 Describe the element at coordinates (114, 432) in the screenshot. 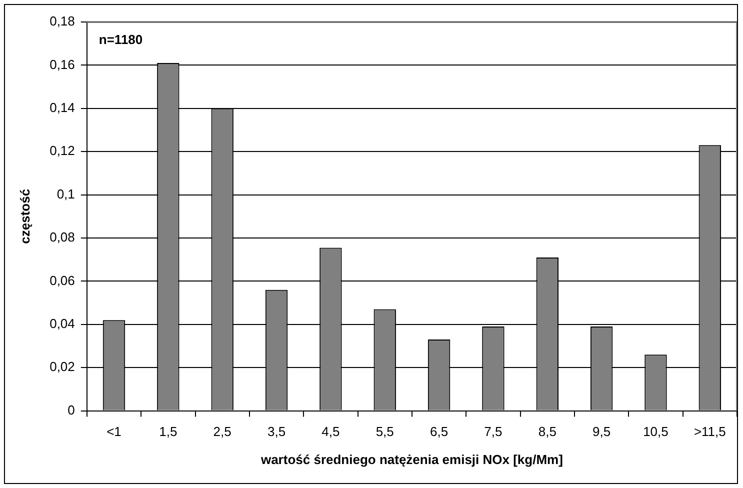

I see `x-tick-label: <1` at that location.